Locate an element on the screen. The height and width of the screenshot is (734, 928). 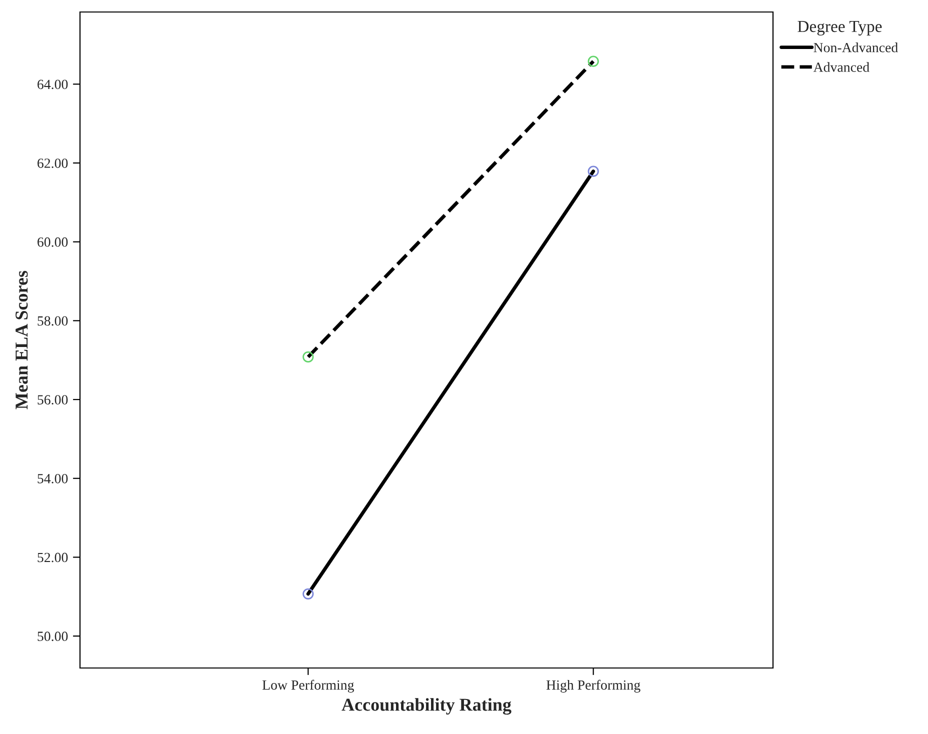
y-tick-label: 60.00 is located at coordinates (53, 242).